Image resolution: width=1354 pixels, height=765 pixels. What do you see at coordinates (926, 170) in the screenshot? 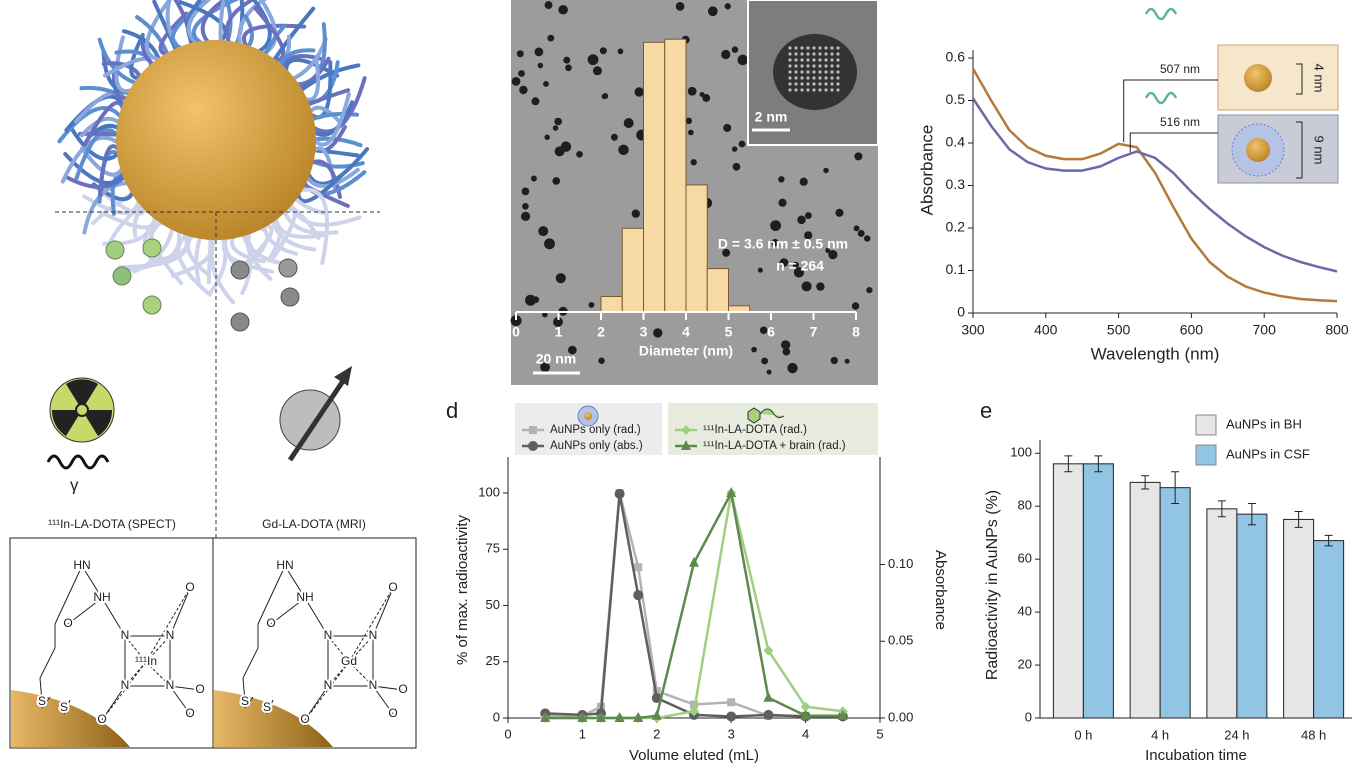
I see `y-axis-label: Absorbance` at bounding box center [926, 170].